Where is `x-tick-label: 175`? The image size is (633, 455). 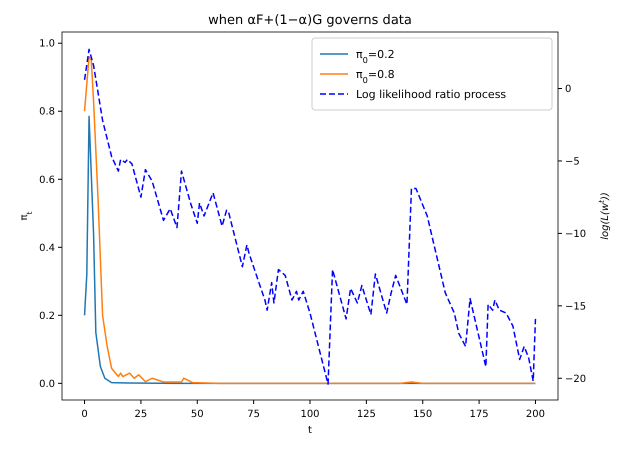
x-tick-label: 175 is located at coordinates (479, 414).